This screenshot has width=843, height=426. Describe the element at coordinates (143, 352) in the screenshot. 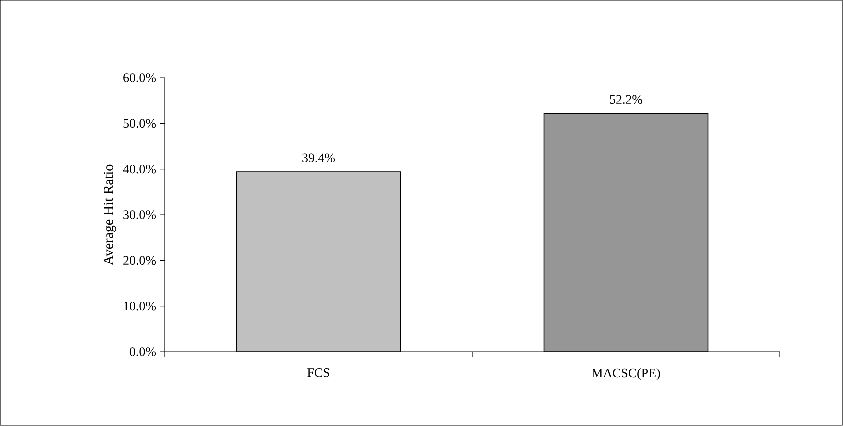

I see `y-tick-label: 0.0%` at that location.